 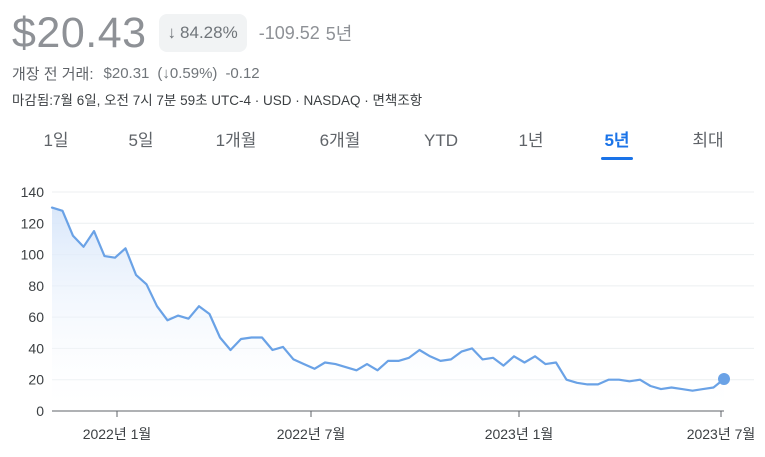 I want to click on y-tick-label: 20, so click(x=36, y=380).